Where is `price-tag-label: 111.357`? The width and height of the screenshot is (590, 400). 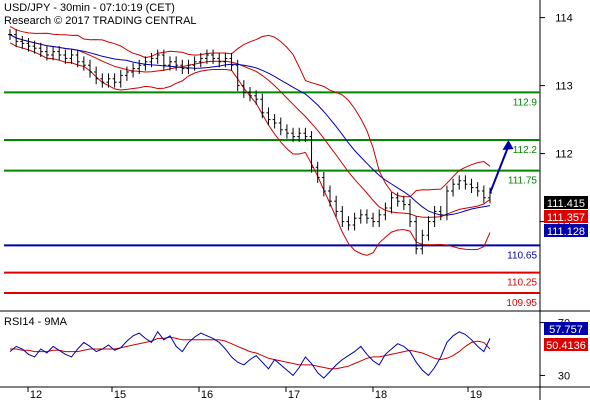
price-tag-label: 111.357 is located at coordinates (566, 218).